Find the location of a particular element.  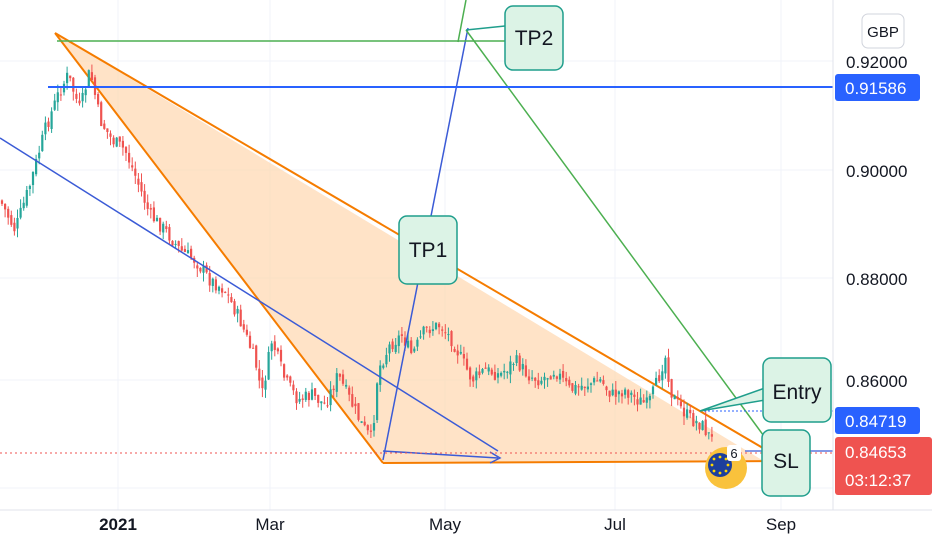

resistance-price-tag is located at coordinates (877, 87).